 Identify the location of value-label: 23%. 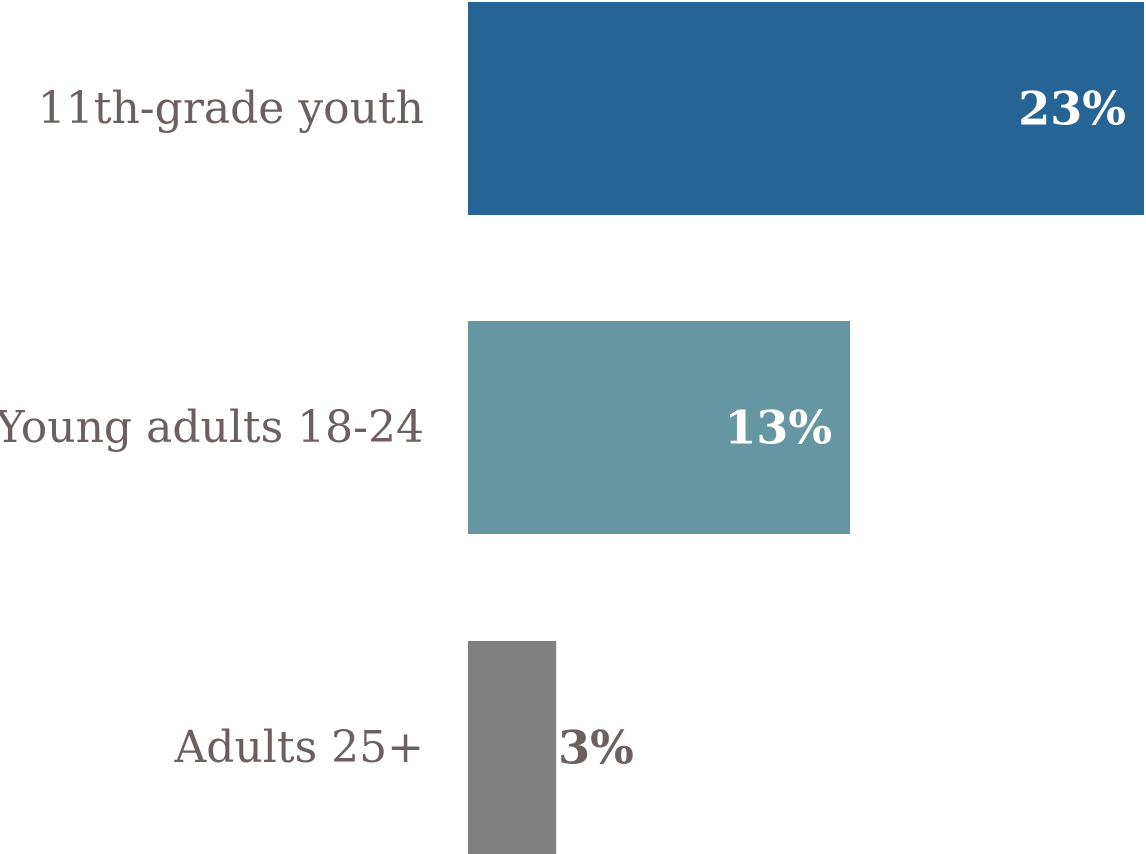
(1072, 109).